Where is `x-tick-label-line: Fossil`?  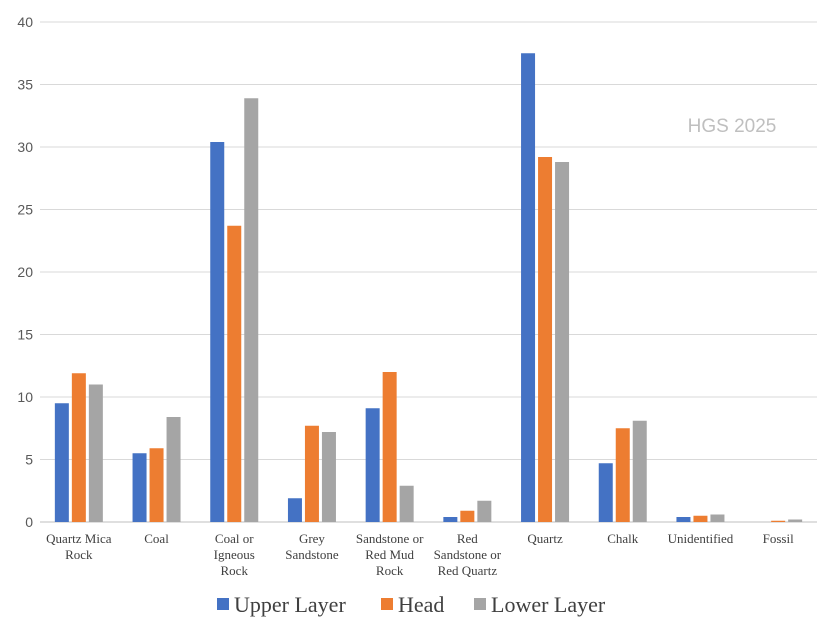 x-tick-label-line: Fossil is located at coordinates (778, 538).